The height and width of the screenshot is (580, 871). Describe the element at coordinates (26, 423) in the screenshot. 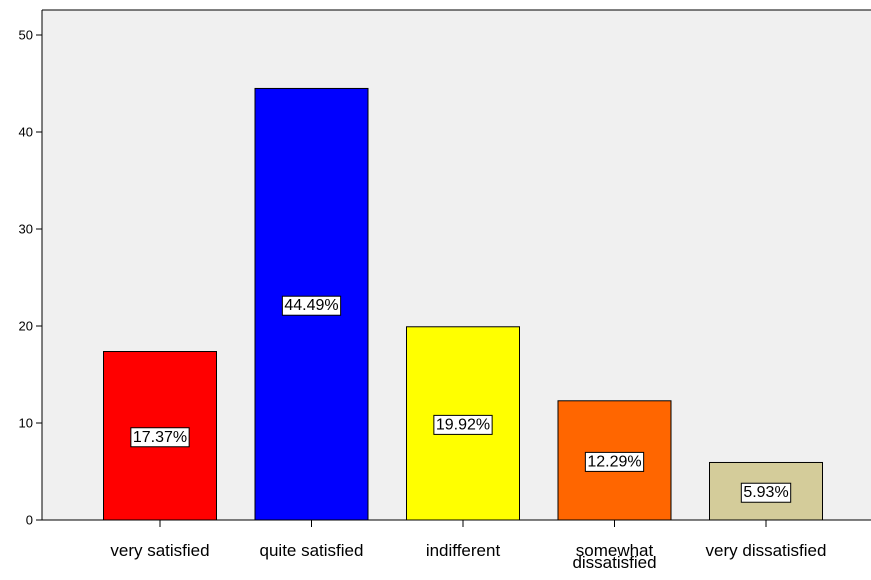

I see `y-tick-label: 10` at that location.